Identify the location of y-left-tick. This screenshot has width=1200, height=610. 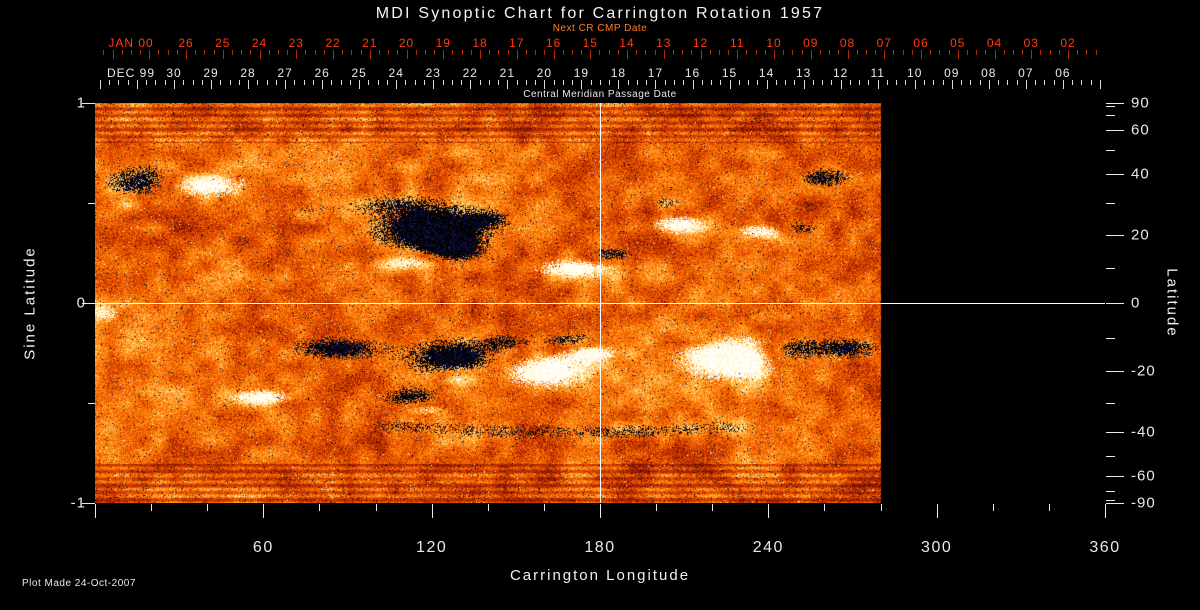
(88, 103).